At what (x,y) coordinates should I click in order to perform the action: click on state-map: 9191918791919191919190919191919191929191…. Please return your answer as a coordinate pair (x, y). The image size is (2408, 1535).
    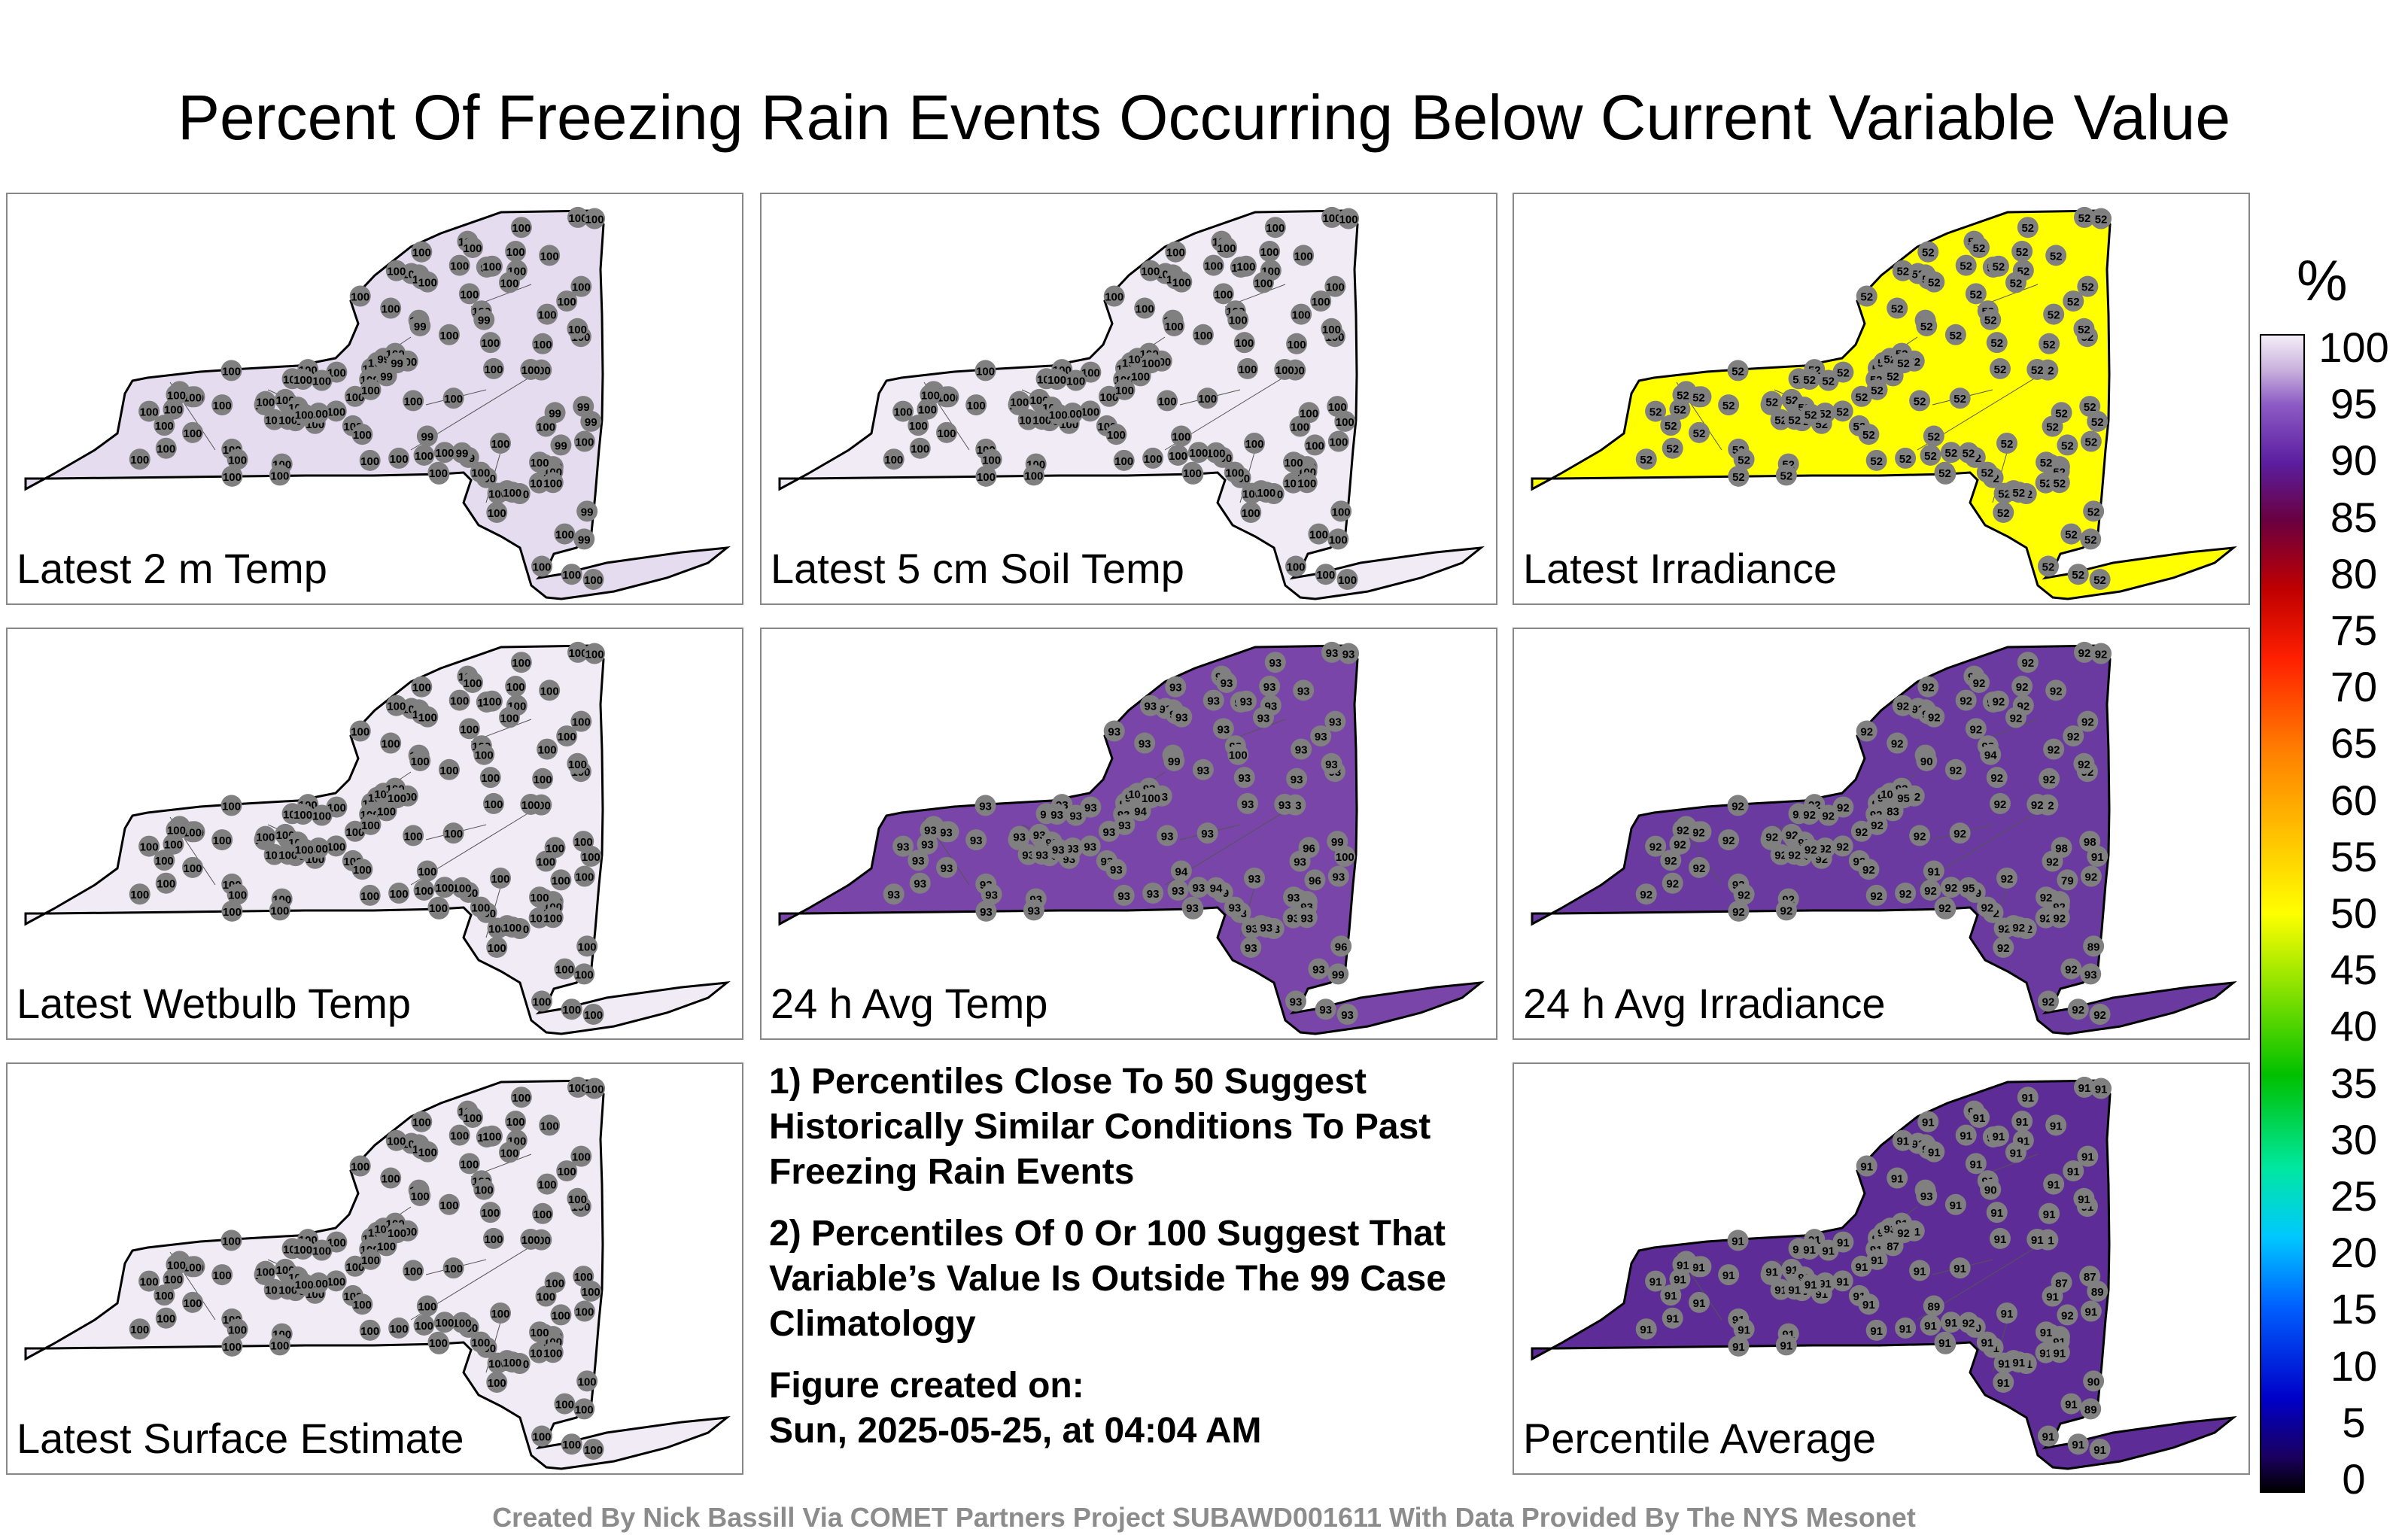
    Looking at the image, I should click on (1884, 1273).